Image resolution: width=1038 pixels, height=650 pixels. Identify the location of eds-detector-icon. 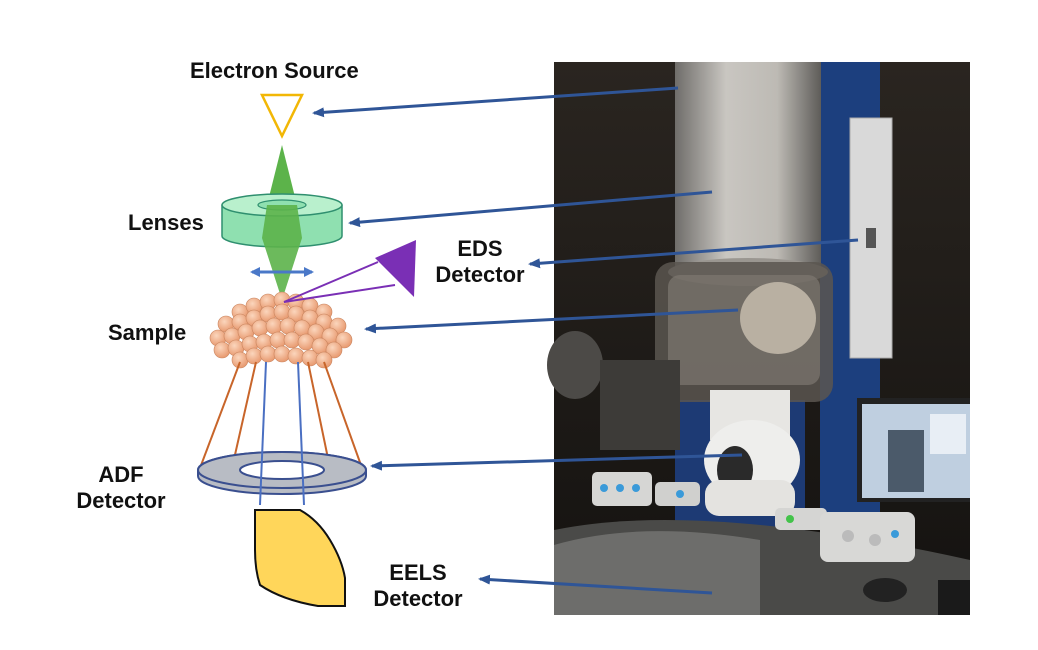
(349, 271).